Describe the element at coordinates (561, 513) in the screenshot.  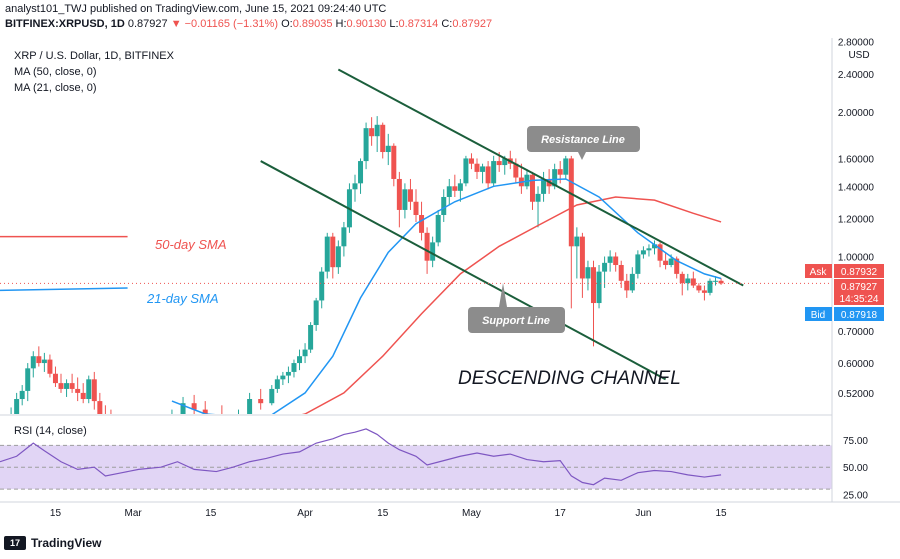
I see `time-tick-label: 17` at that location.